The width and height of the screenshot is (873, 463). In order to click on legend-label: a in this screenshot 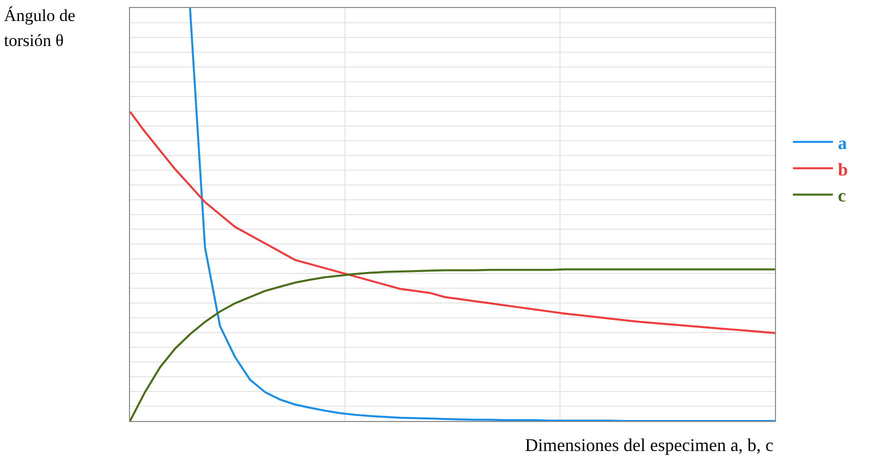, I will do `click(842, 142)`.